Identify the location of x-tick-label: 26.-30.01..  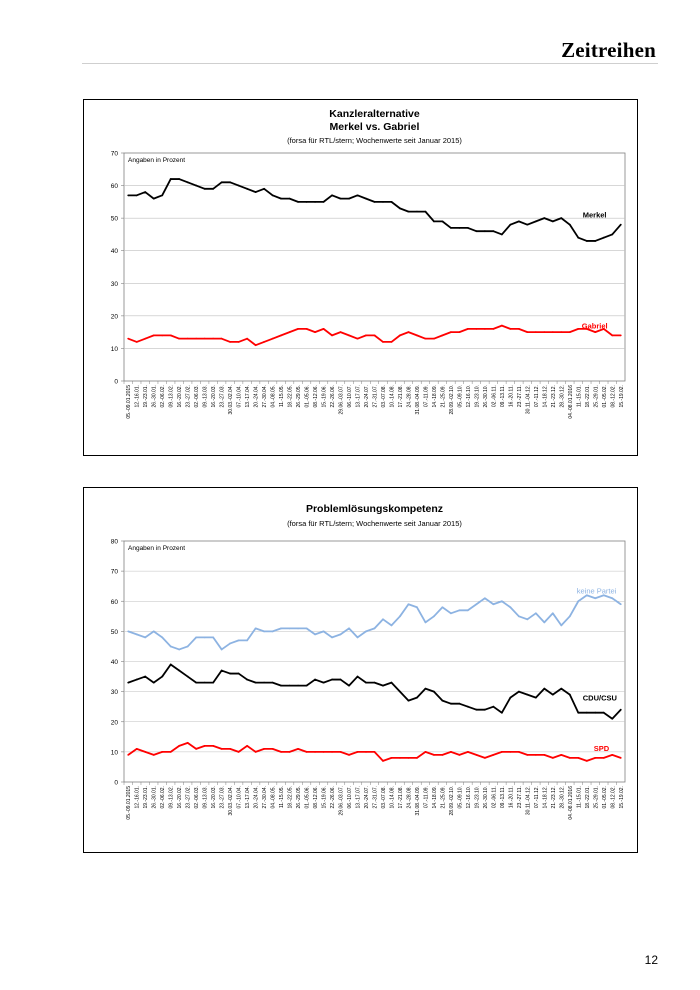
(155, 396).